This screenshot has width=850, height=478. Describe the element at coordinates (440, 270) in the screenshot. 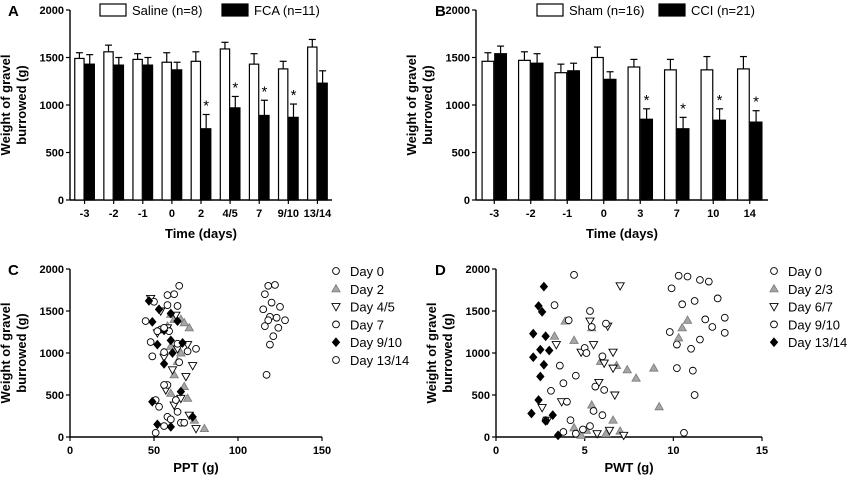

I see `panel-label: D` at that location.